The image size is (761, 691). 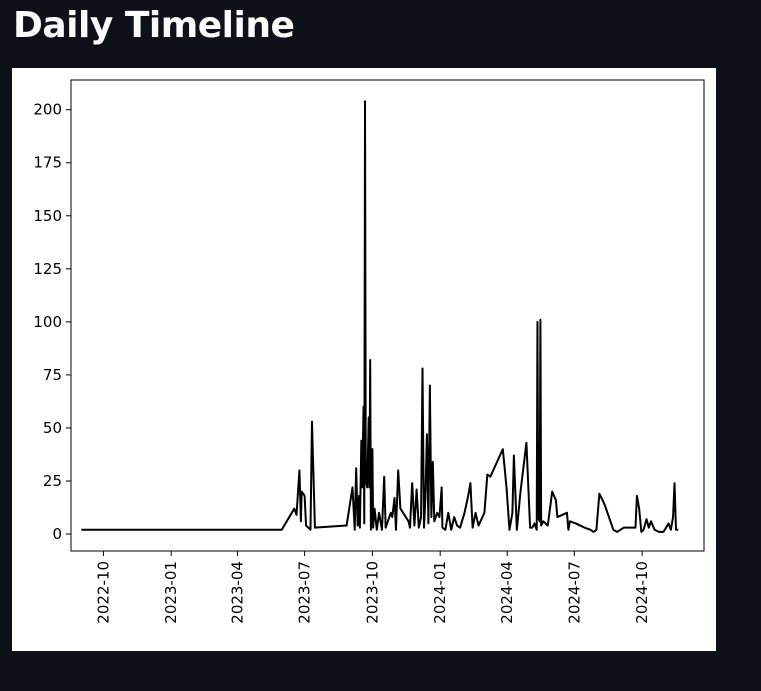 I want to click on x-tick-label: 2023-04, so click(x=238, y=592).